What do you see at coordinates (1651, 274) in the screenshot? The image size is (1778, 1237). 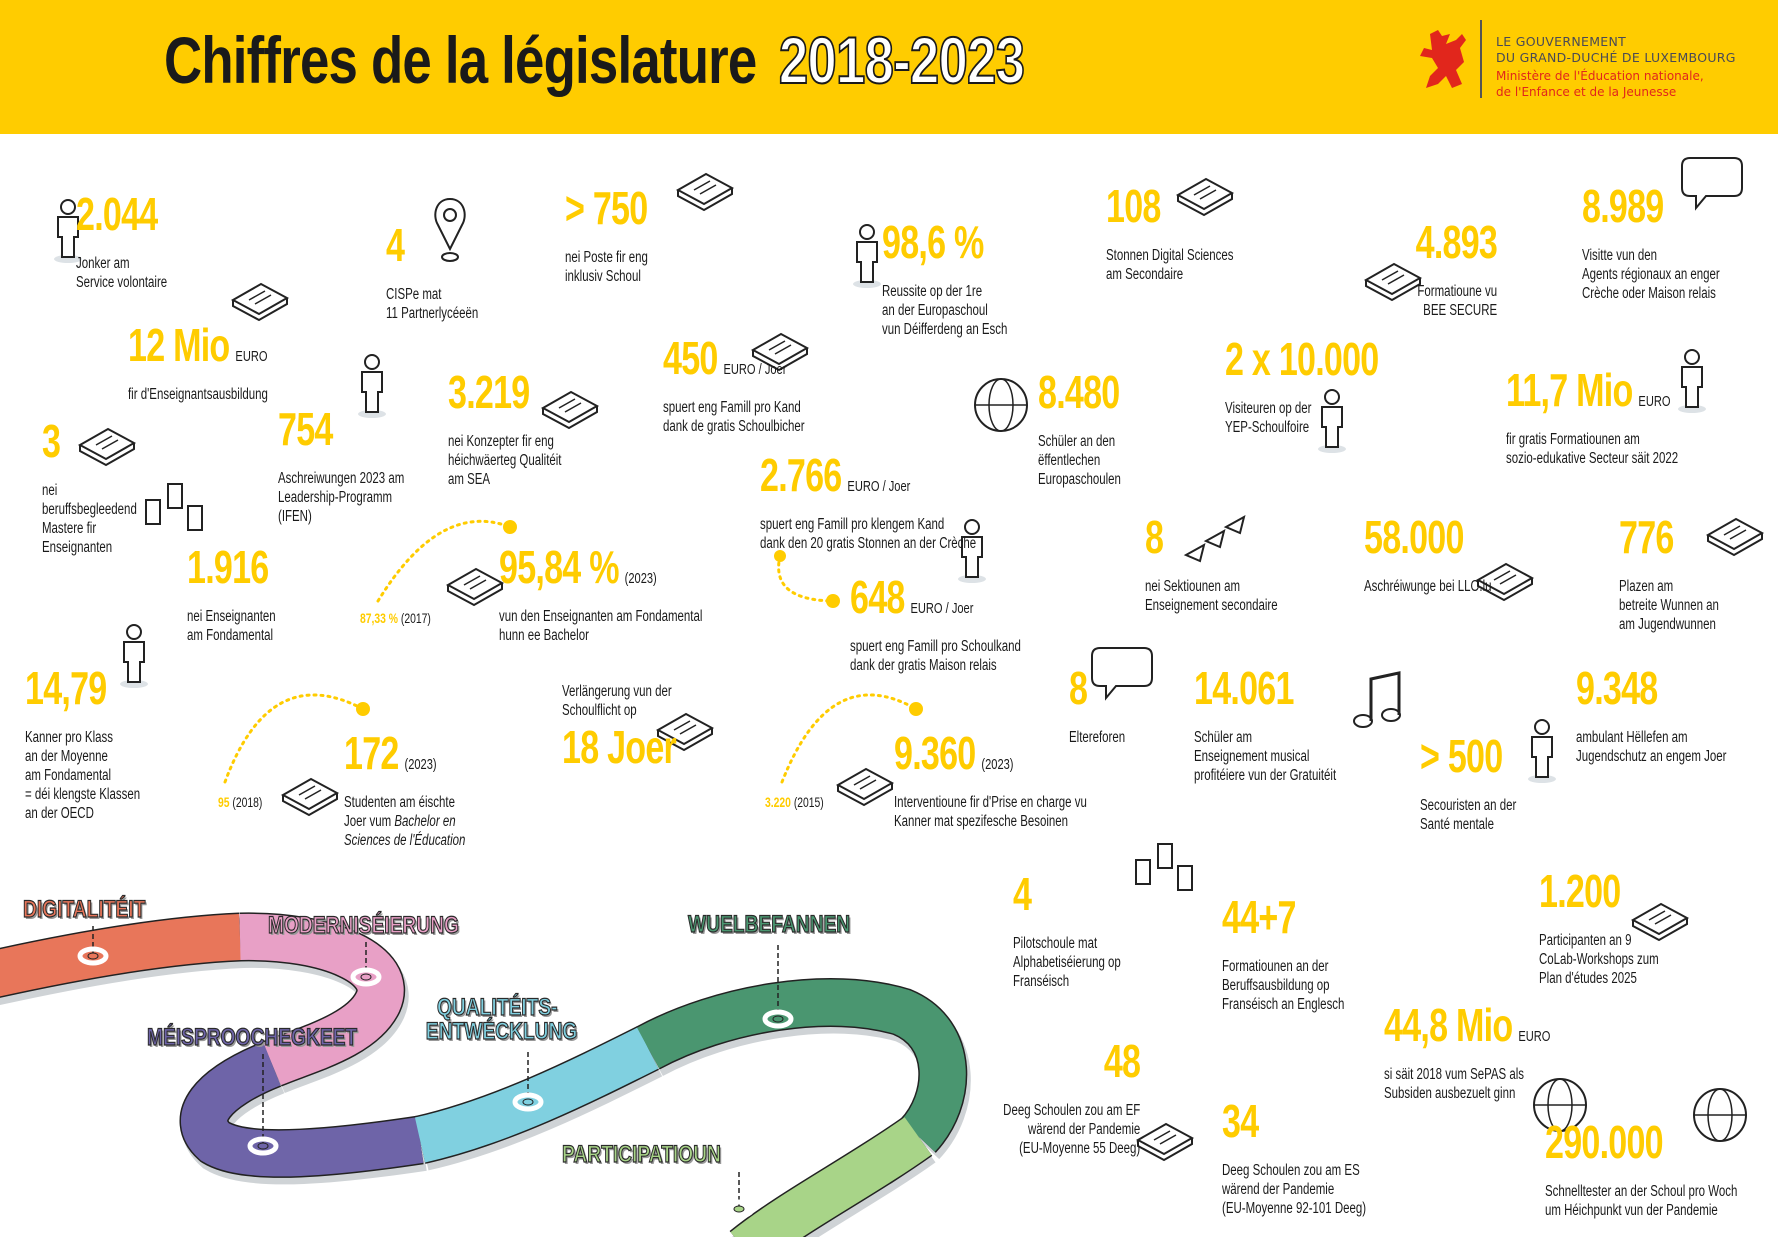 I see `desc-line: Agents régionaux an enger` at bounding box center [1651, 274].